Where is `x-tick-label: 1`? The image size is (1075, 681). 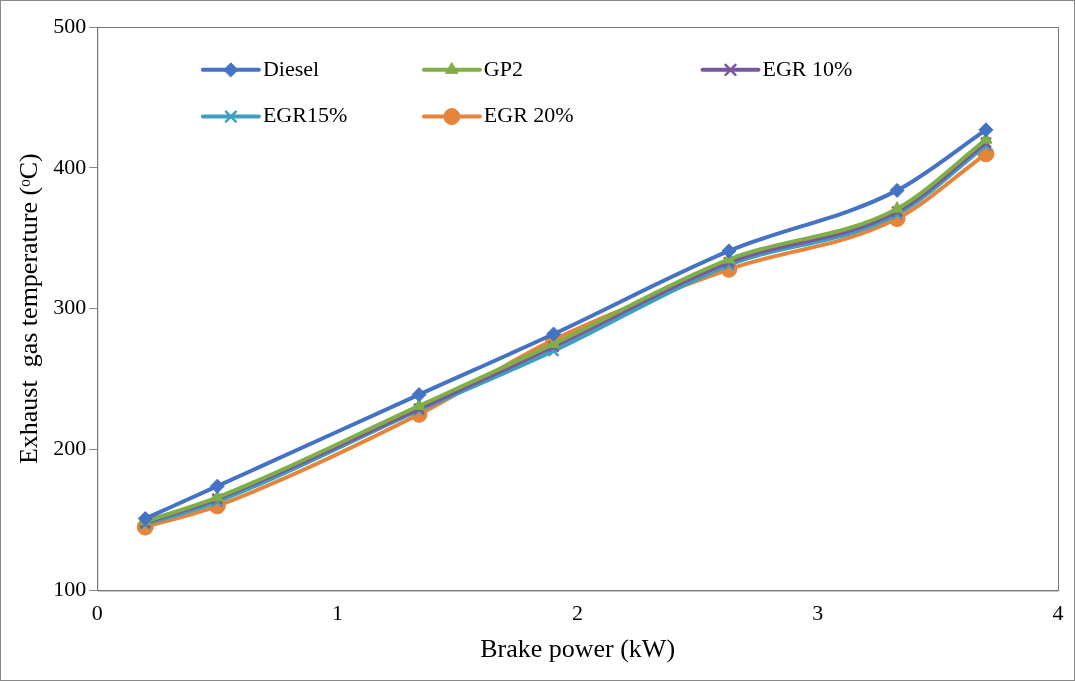 x-tick-label: 1 is located at coordinates (337, 613).